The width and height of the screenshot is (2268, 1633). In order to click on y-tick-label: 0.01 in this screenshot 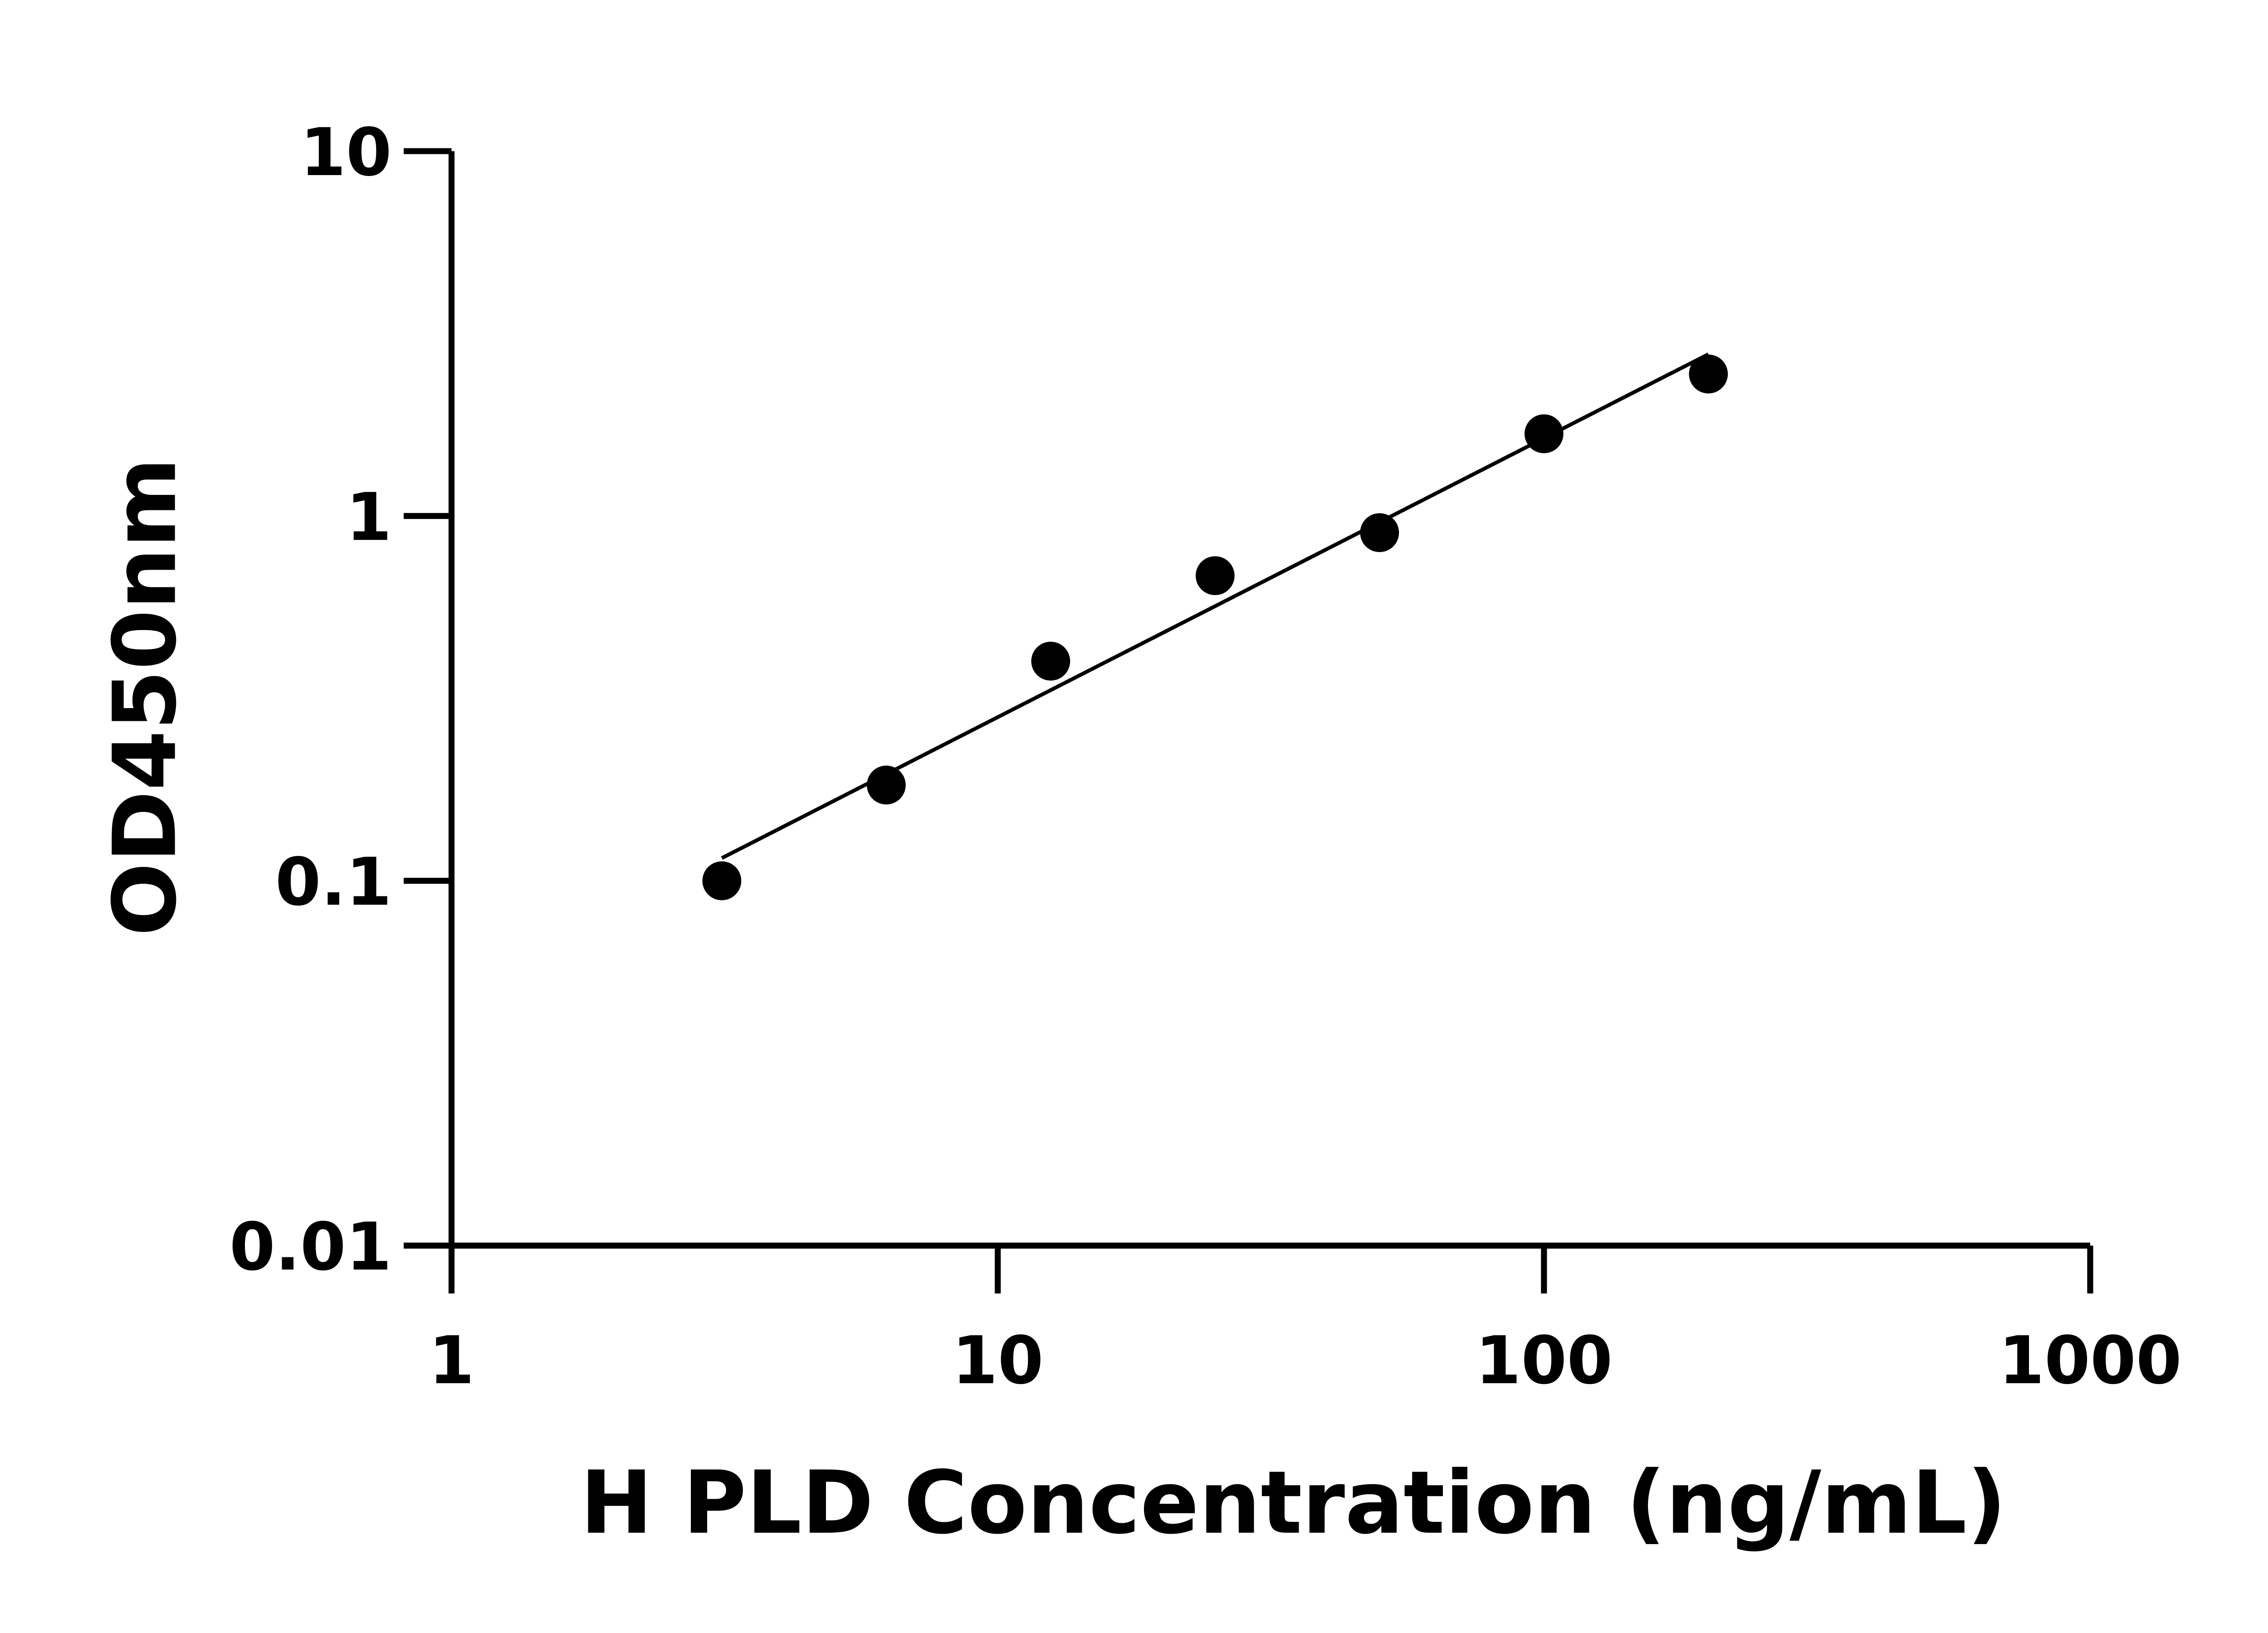, I will do `click(311, 1247)`.